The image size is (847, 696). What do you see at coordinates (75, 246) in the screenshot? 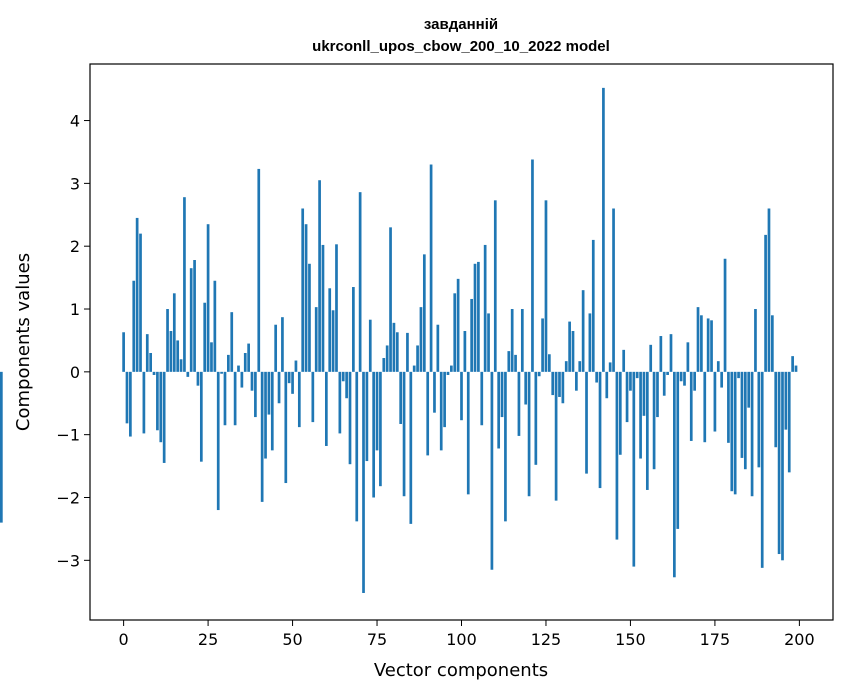
I see `y-tick-label: 2` at bounding box center [75, 246].